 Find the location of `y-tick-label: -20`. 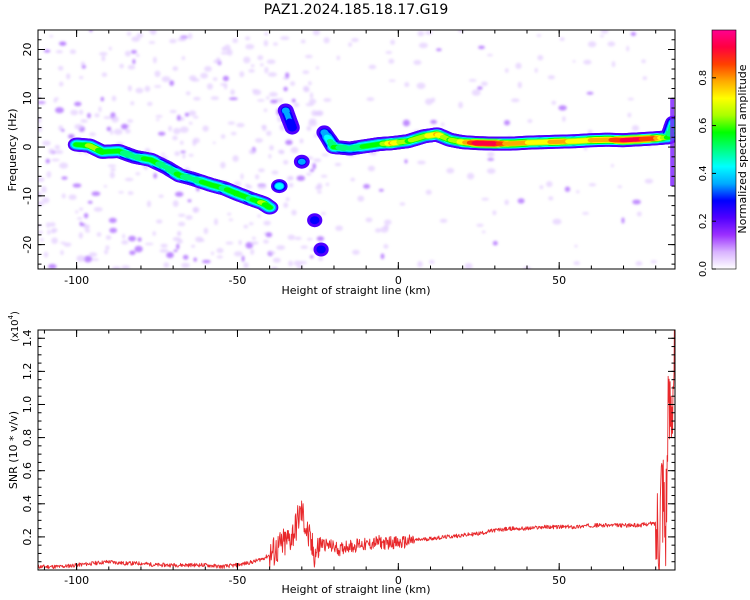

y-tick-label: -20 is located at coordinates (27, 245).